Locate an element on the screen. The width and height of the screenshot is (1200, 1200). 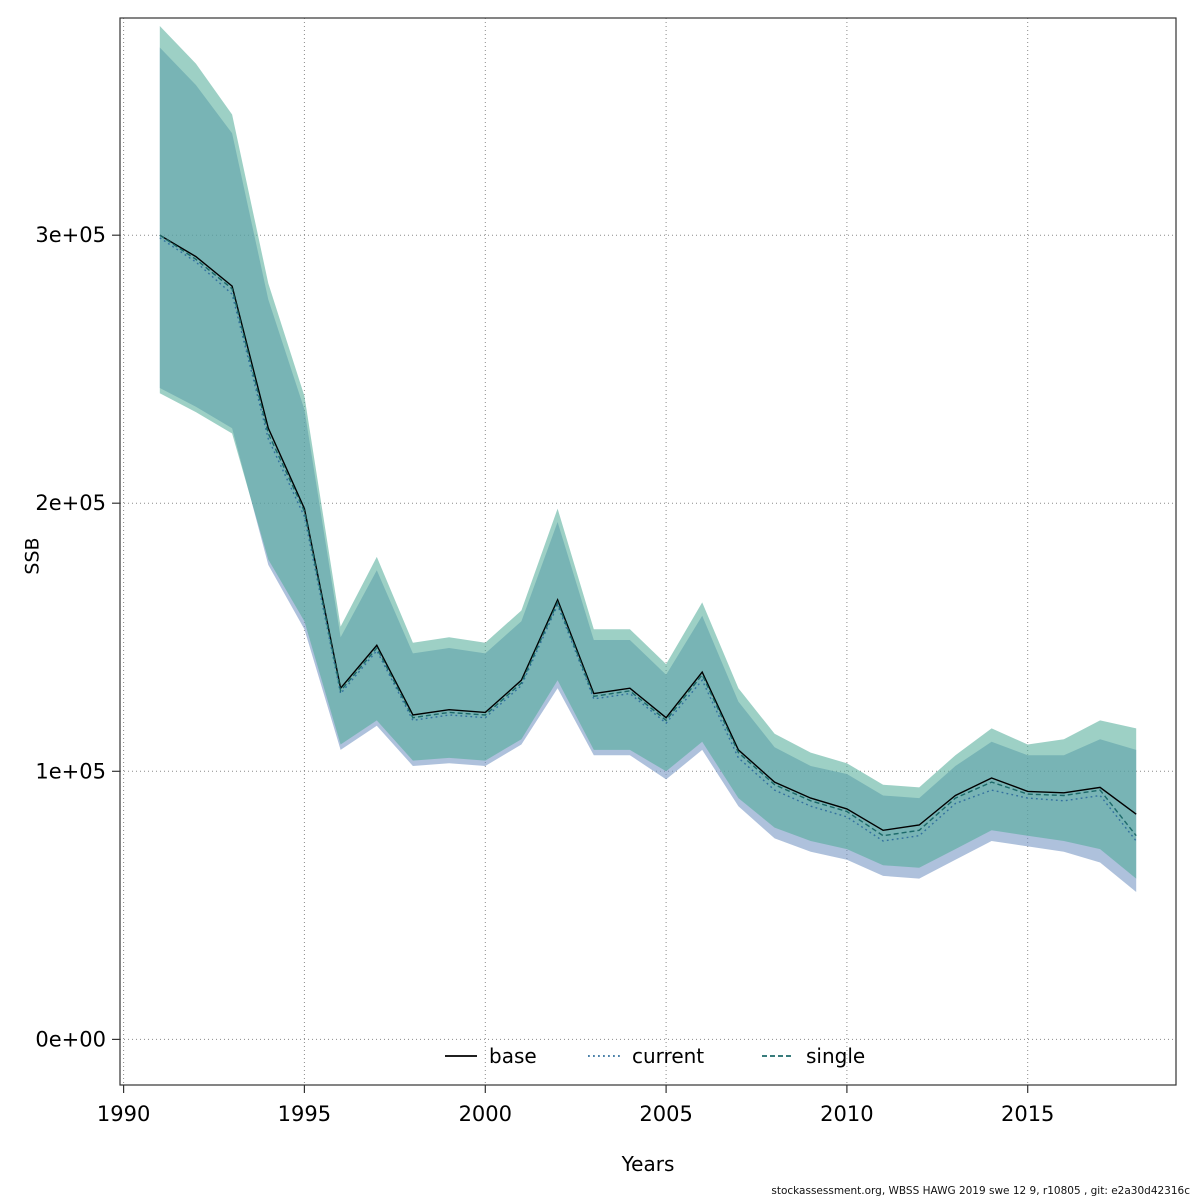
y-tick-label: 2e+05 is located at coordinates (70, 503).